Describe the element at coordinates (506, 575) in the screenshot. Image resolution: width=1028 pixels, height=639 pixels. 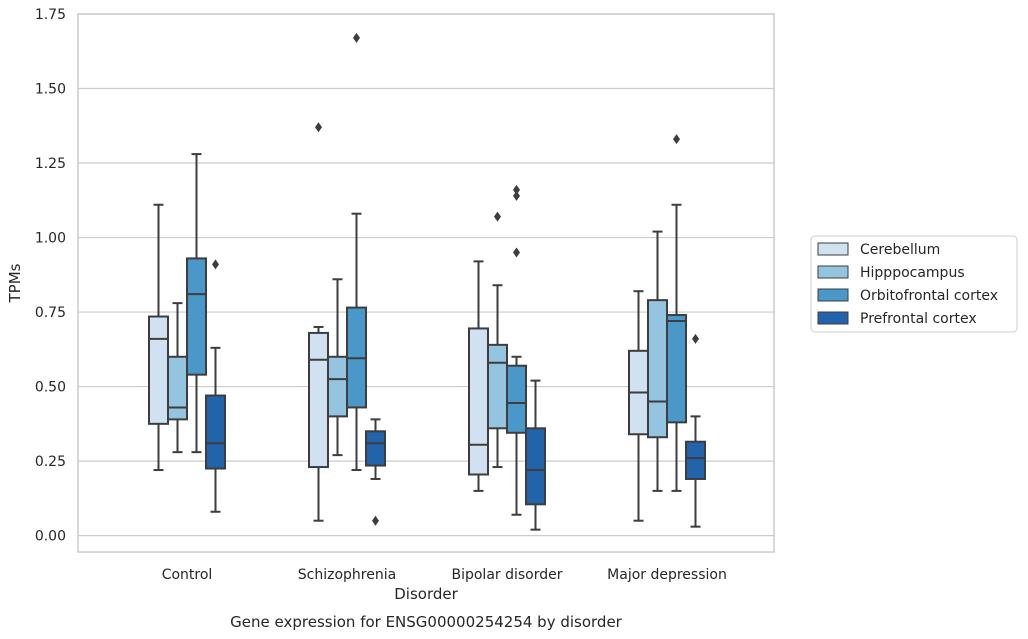
I see `x-tick-label: Bipolar disorder` at that location.